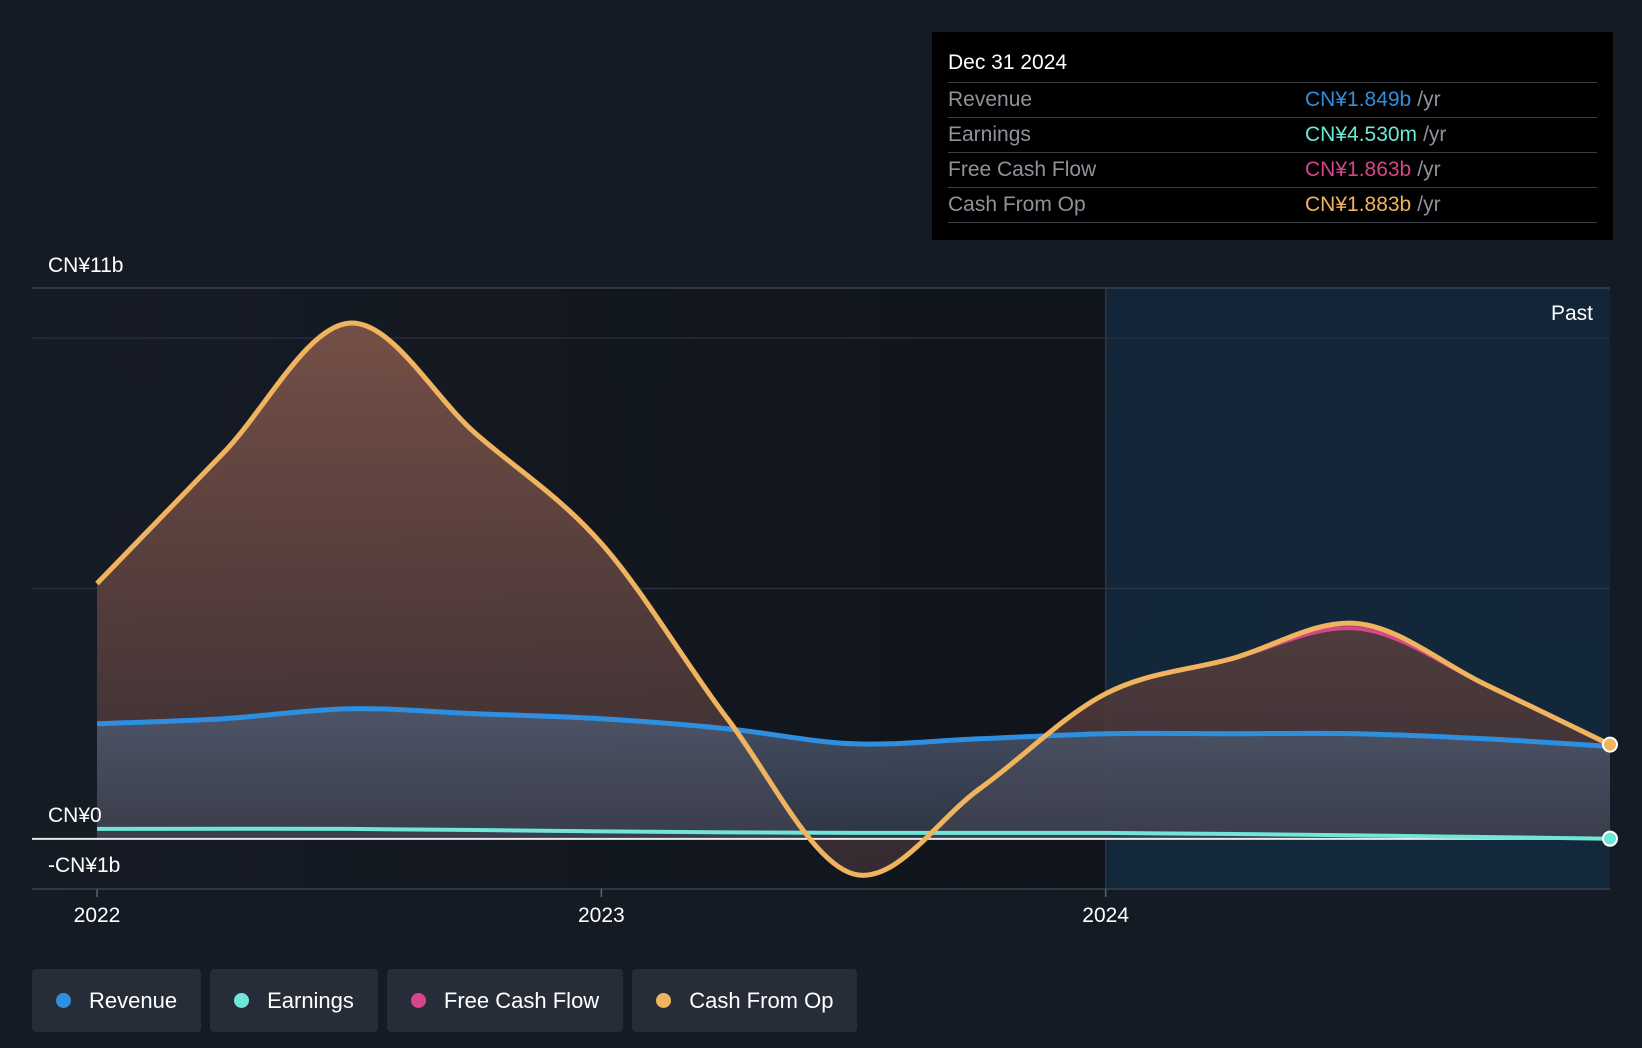  I want to click on earnings-line, so click(853, 833).